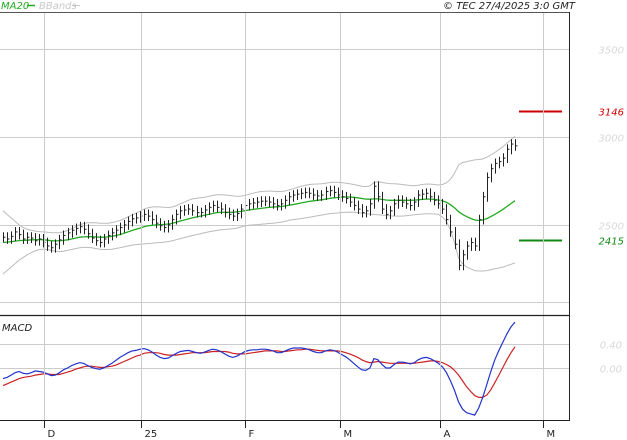  What do you see at coordinates (509, 6) in the screenshot?
I see `copyright-timestamp: © TEC 27/4/2025 3:0 GMT` at bounding box center [509, 6].